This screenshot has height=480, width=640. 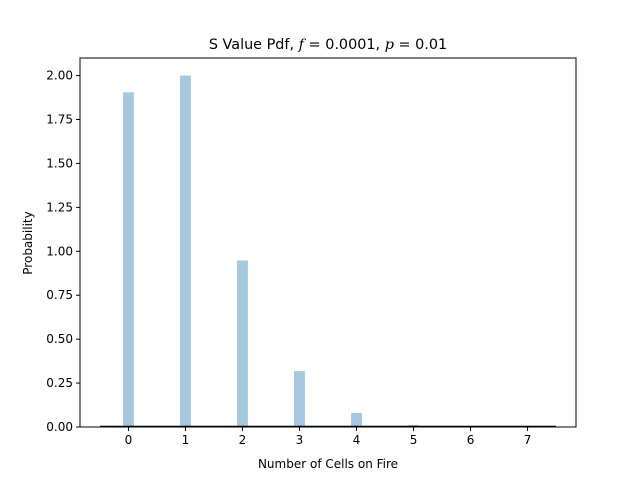 I want to click on y-axis-label: Probability, so click(x=28, y=242).